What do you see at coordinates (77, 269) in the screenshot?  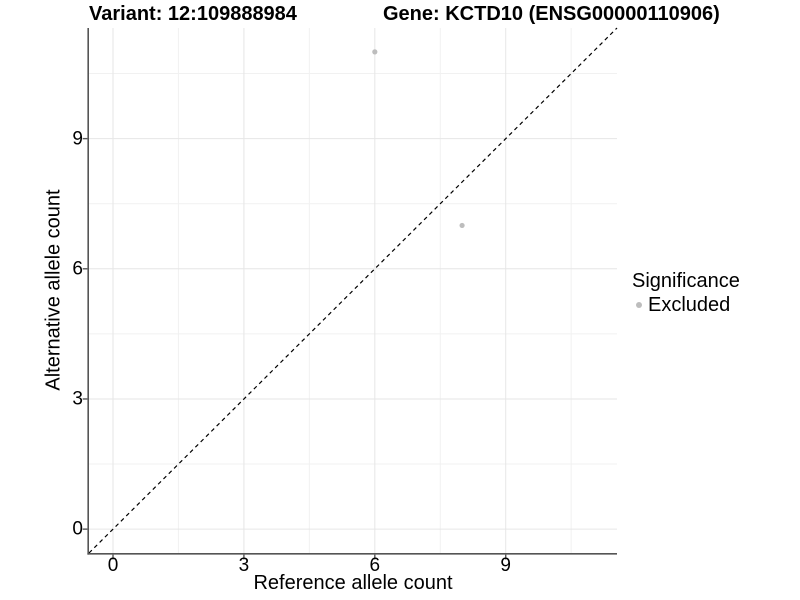 I see `y-tick-label: 6` at bounding box center [77, 269].